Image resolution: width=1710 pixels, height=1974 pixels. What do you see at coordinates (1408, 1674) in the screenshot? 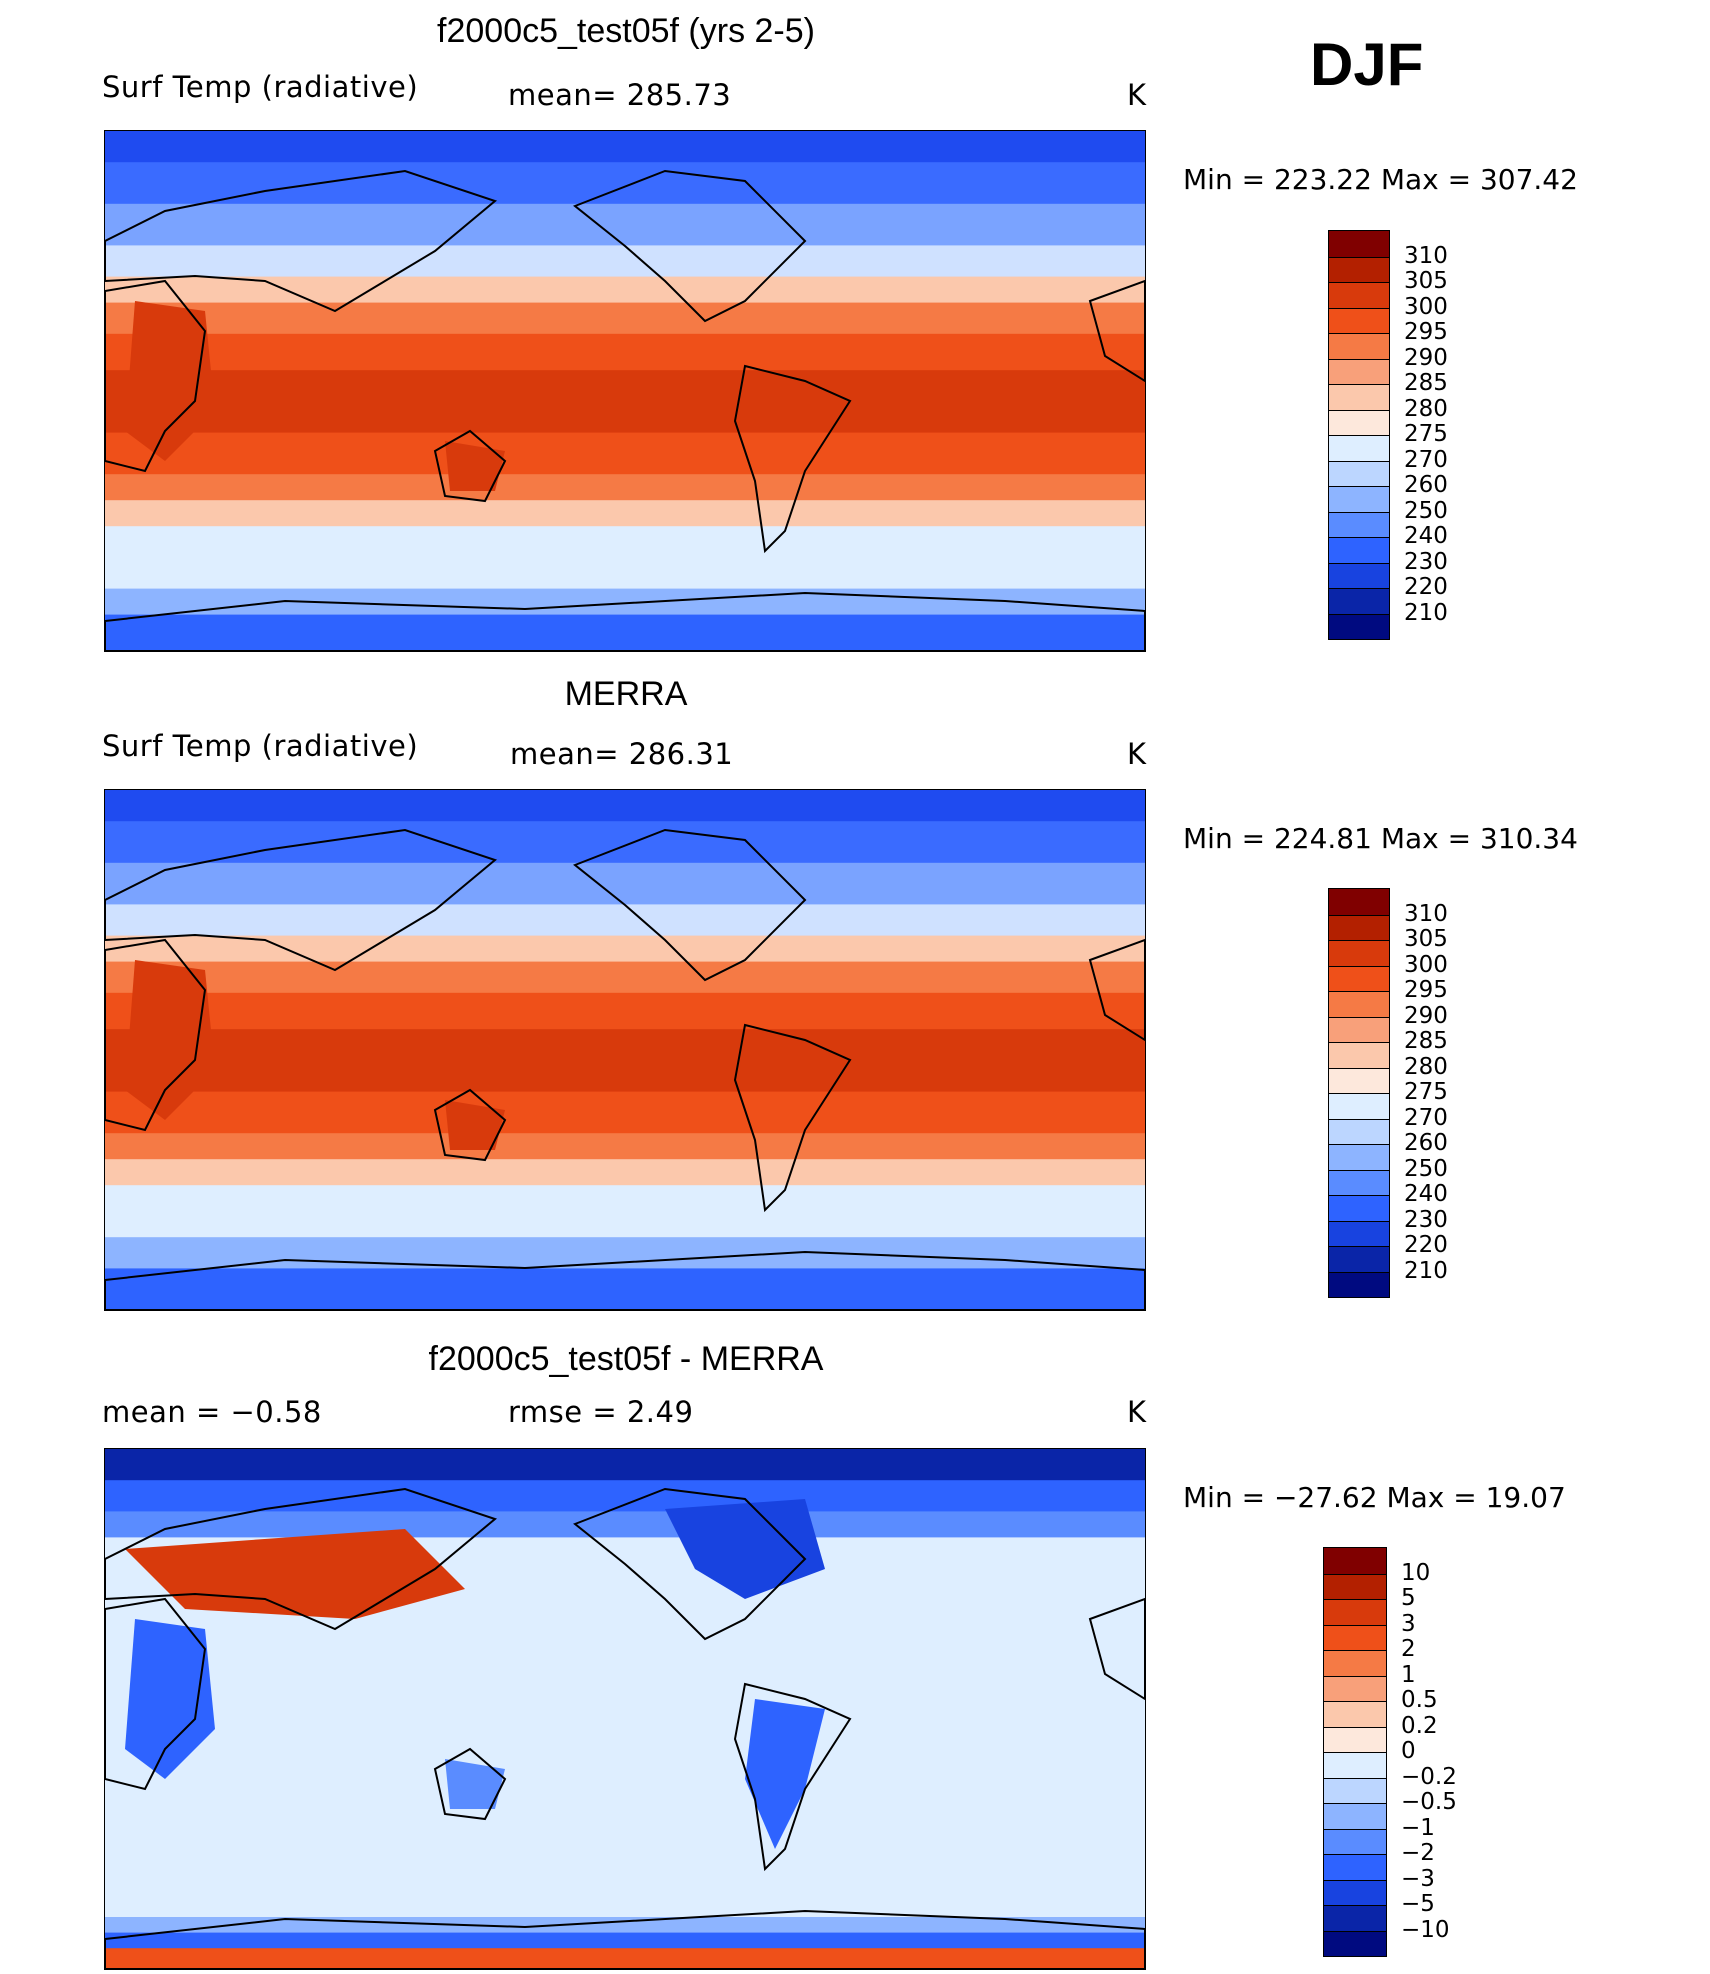
I see `colorbar-tick-label: 1` at bounding box center [1408, 1674].